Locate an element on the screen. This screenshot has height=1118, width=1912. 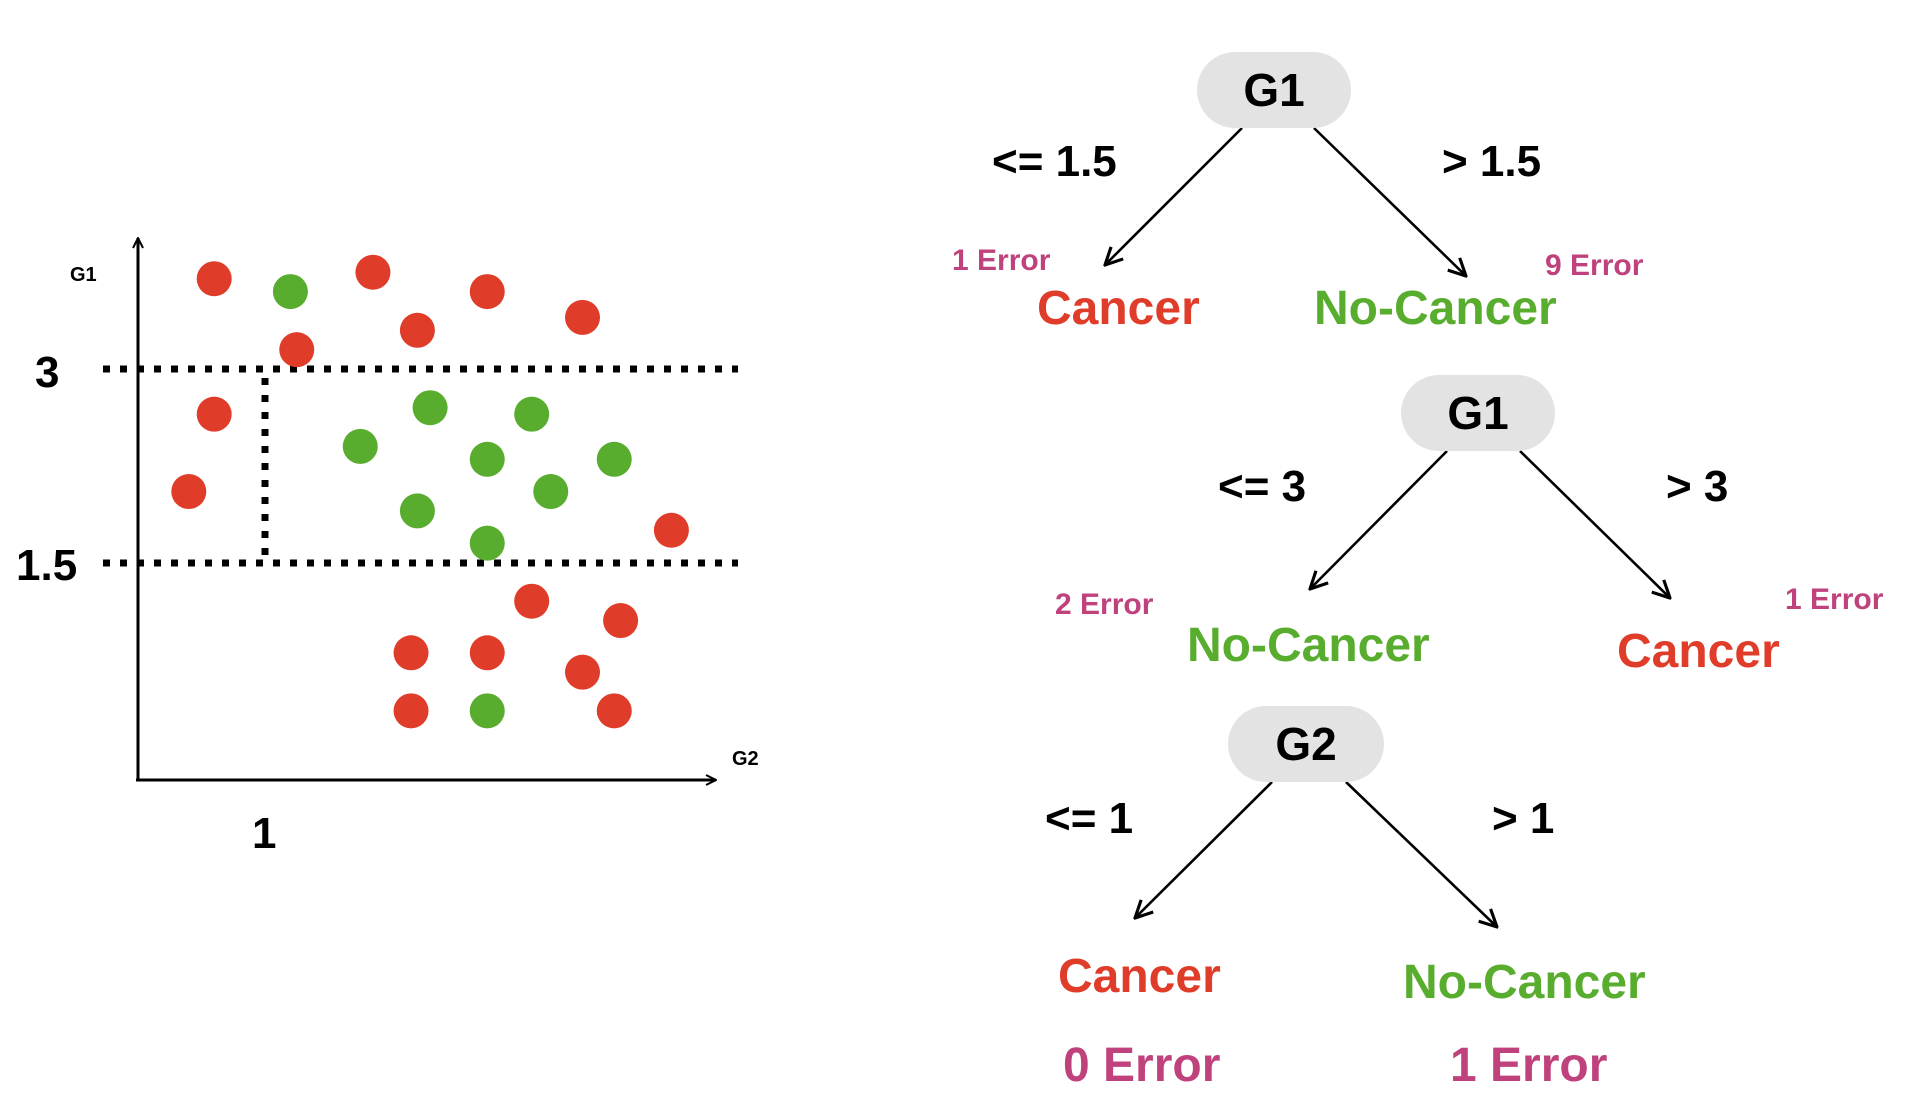
tree1-right-error: 9 Error is located at coordinates (1594, 265).